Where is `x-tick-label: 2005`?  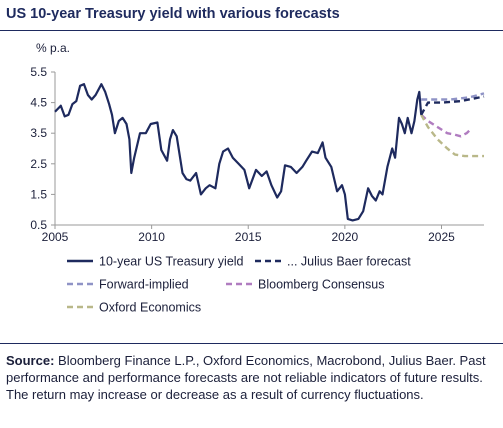 x-tick-label: 2005 is located at coordinates (55, 237).